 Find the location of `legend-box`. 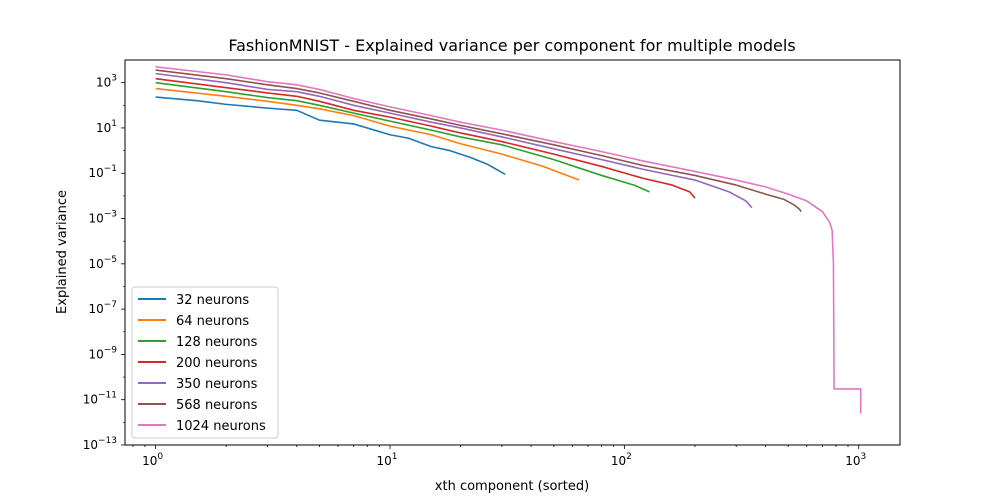

legend-box is located at coordinates (205, 362).